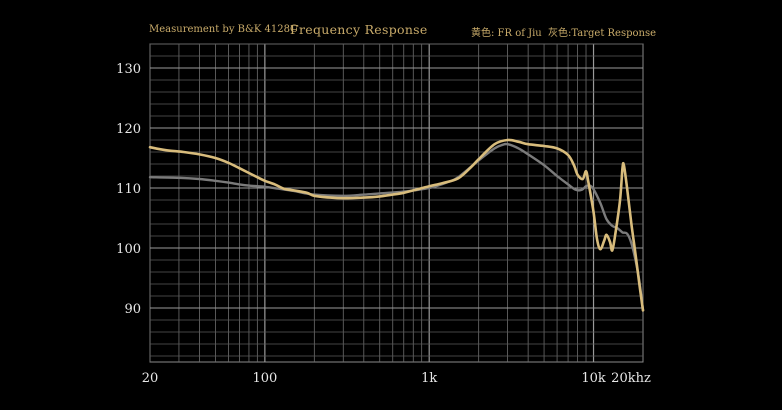 This screenshot has width=782, height=410. Describe the element at coordinates (264, 378) in the screenshot. I see `x-tick-label: 100` at that location.